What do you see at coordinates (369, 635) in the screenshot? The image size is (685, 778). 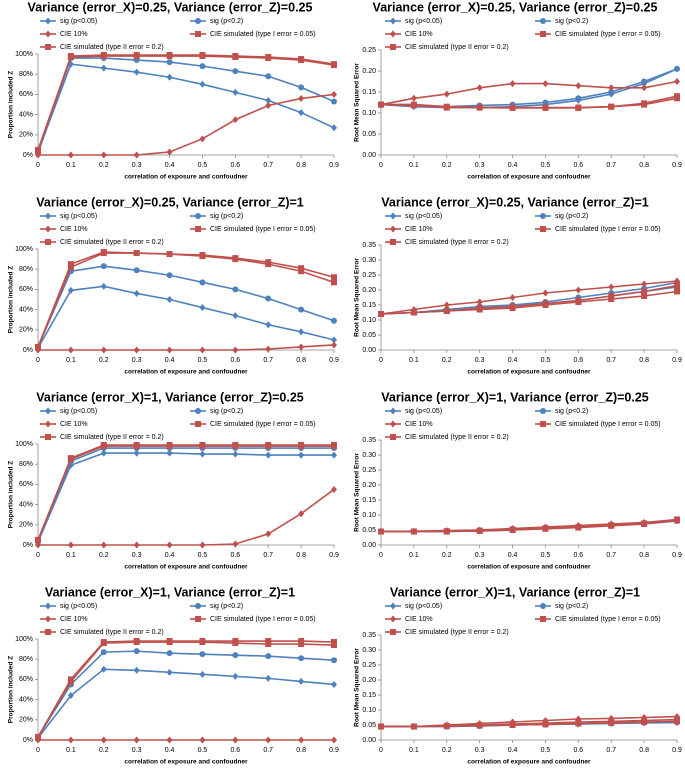 I see `y-tick-label: 0.35` at bounding box center [369, 635].